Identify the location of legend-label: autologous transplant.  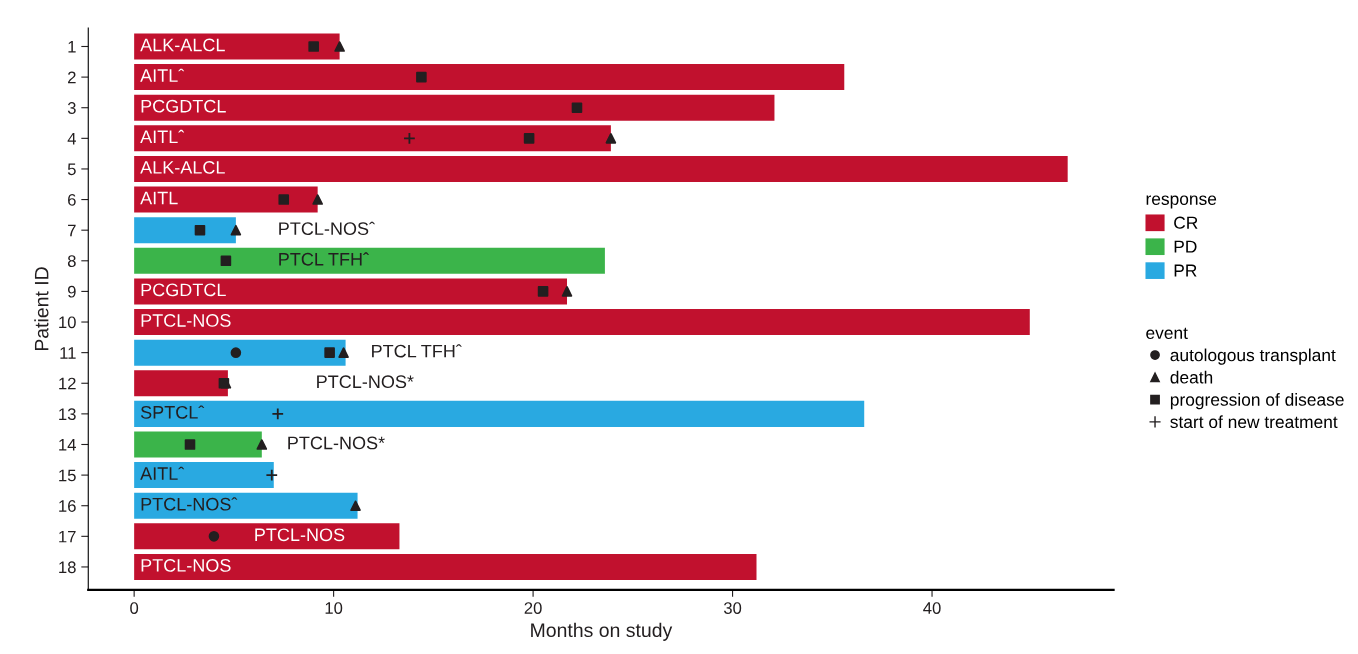
(1253, 356).